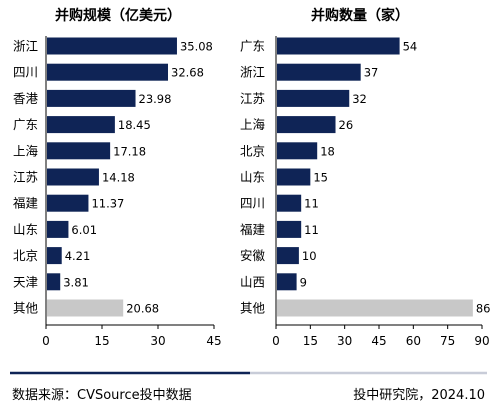 The height and width of the screenshot is (412, 495). Describe the element at coordinates (25, 124) in the screenshot. I see `chart1-category-label: 广东` at that location.